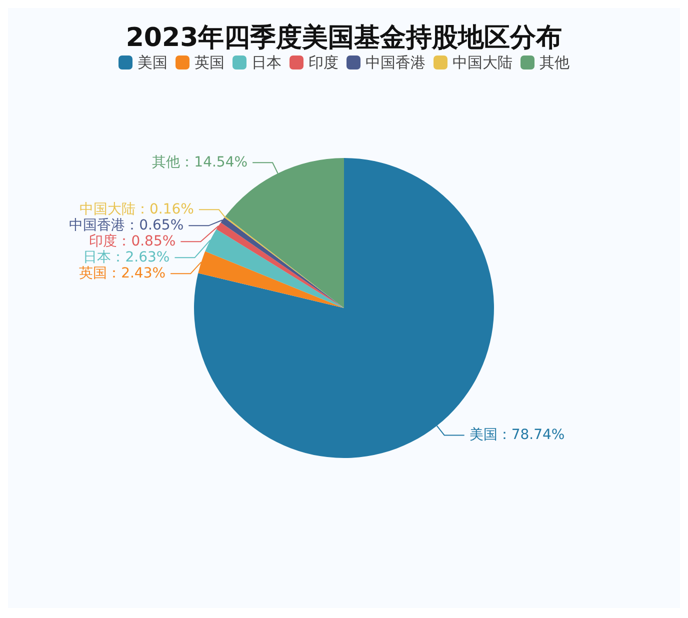  Describe the element at coordinates (396, 63) in the screenshot. I see `legend-label: 中国香港` at that location.